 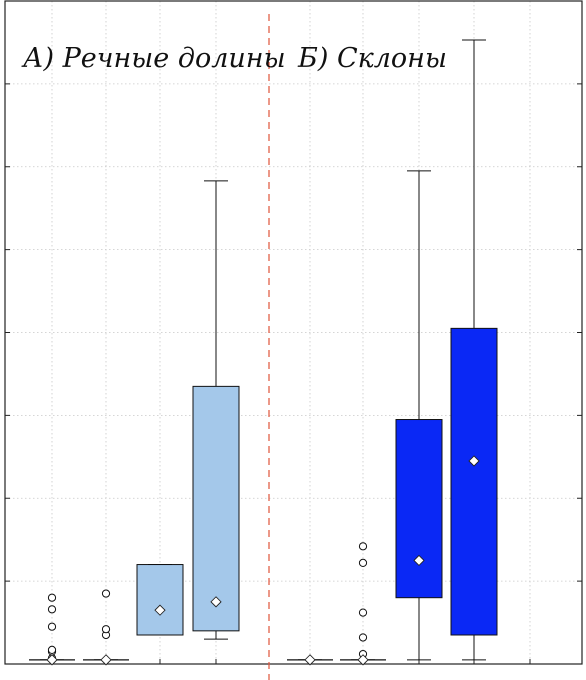 I want to click on panel-2-box-1-median-marker, so click(x=310, y=660).